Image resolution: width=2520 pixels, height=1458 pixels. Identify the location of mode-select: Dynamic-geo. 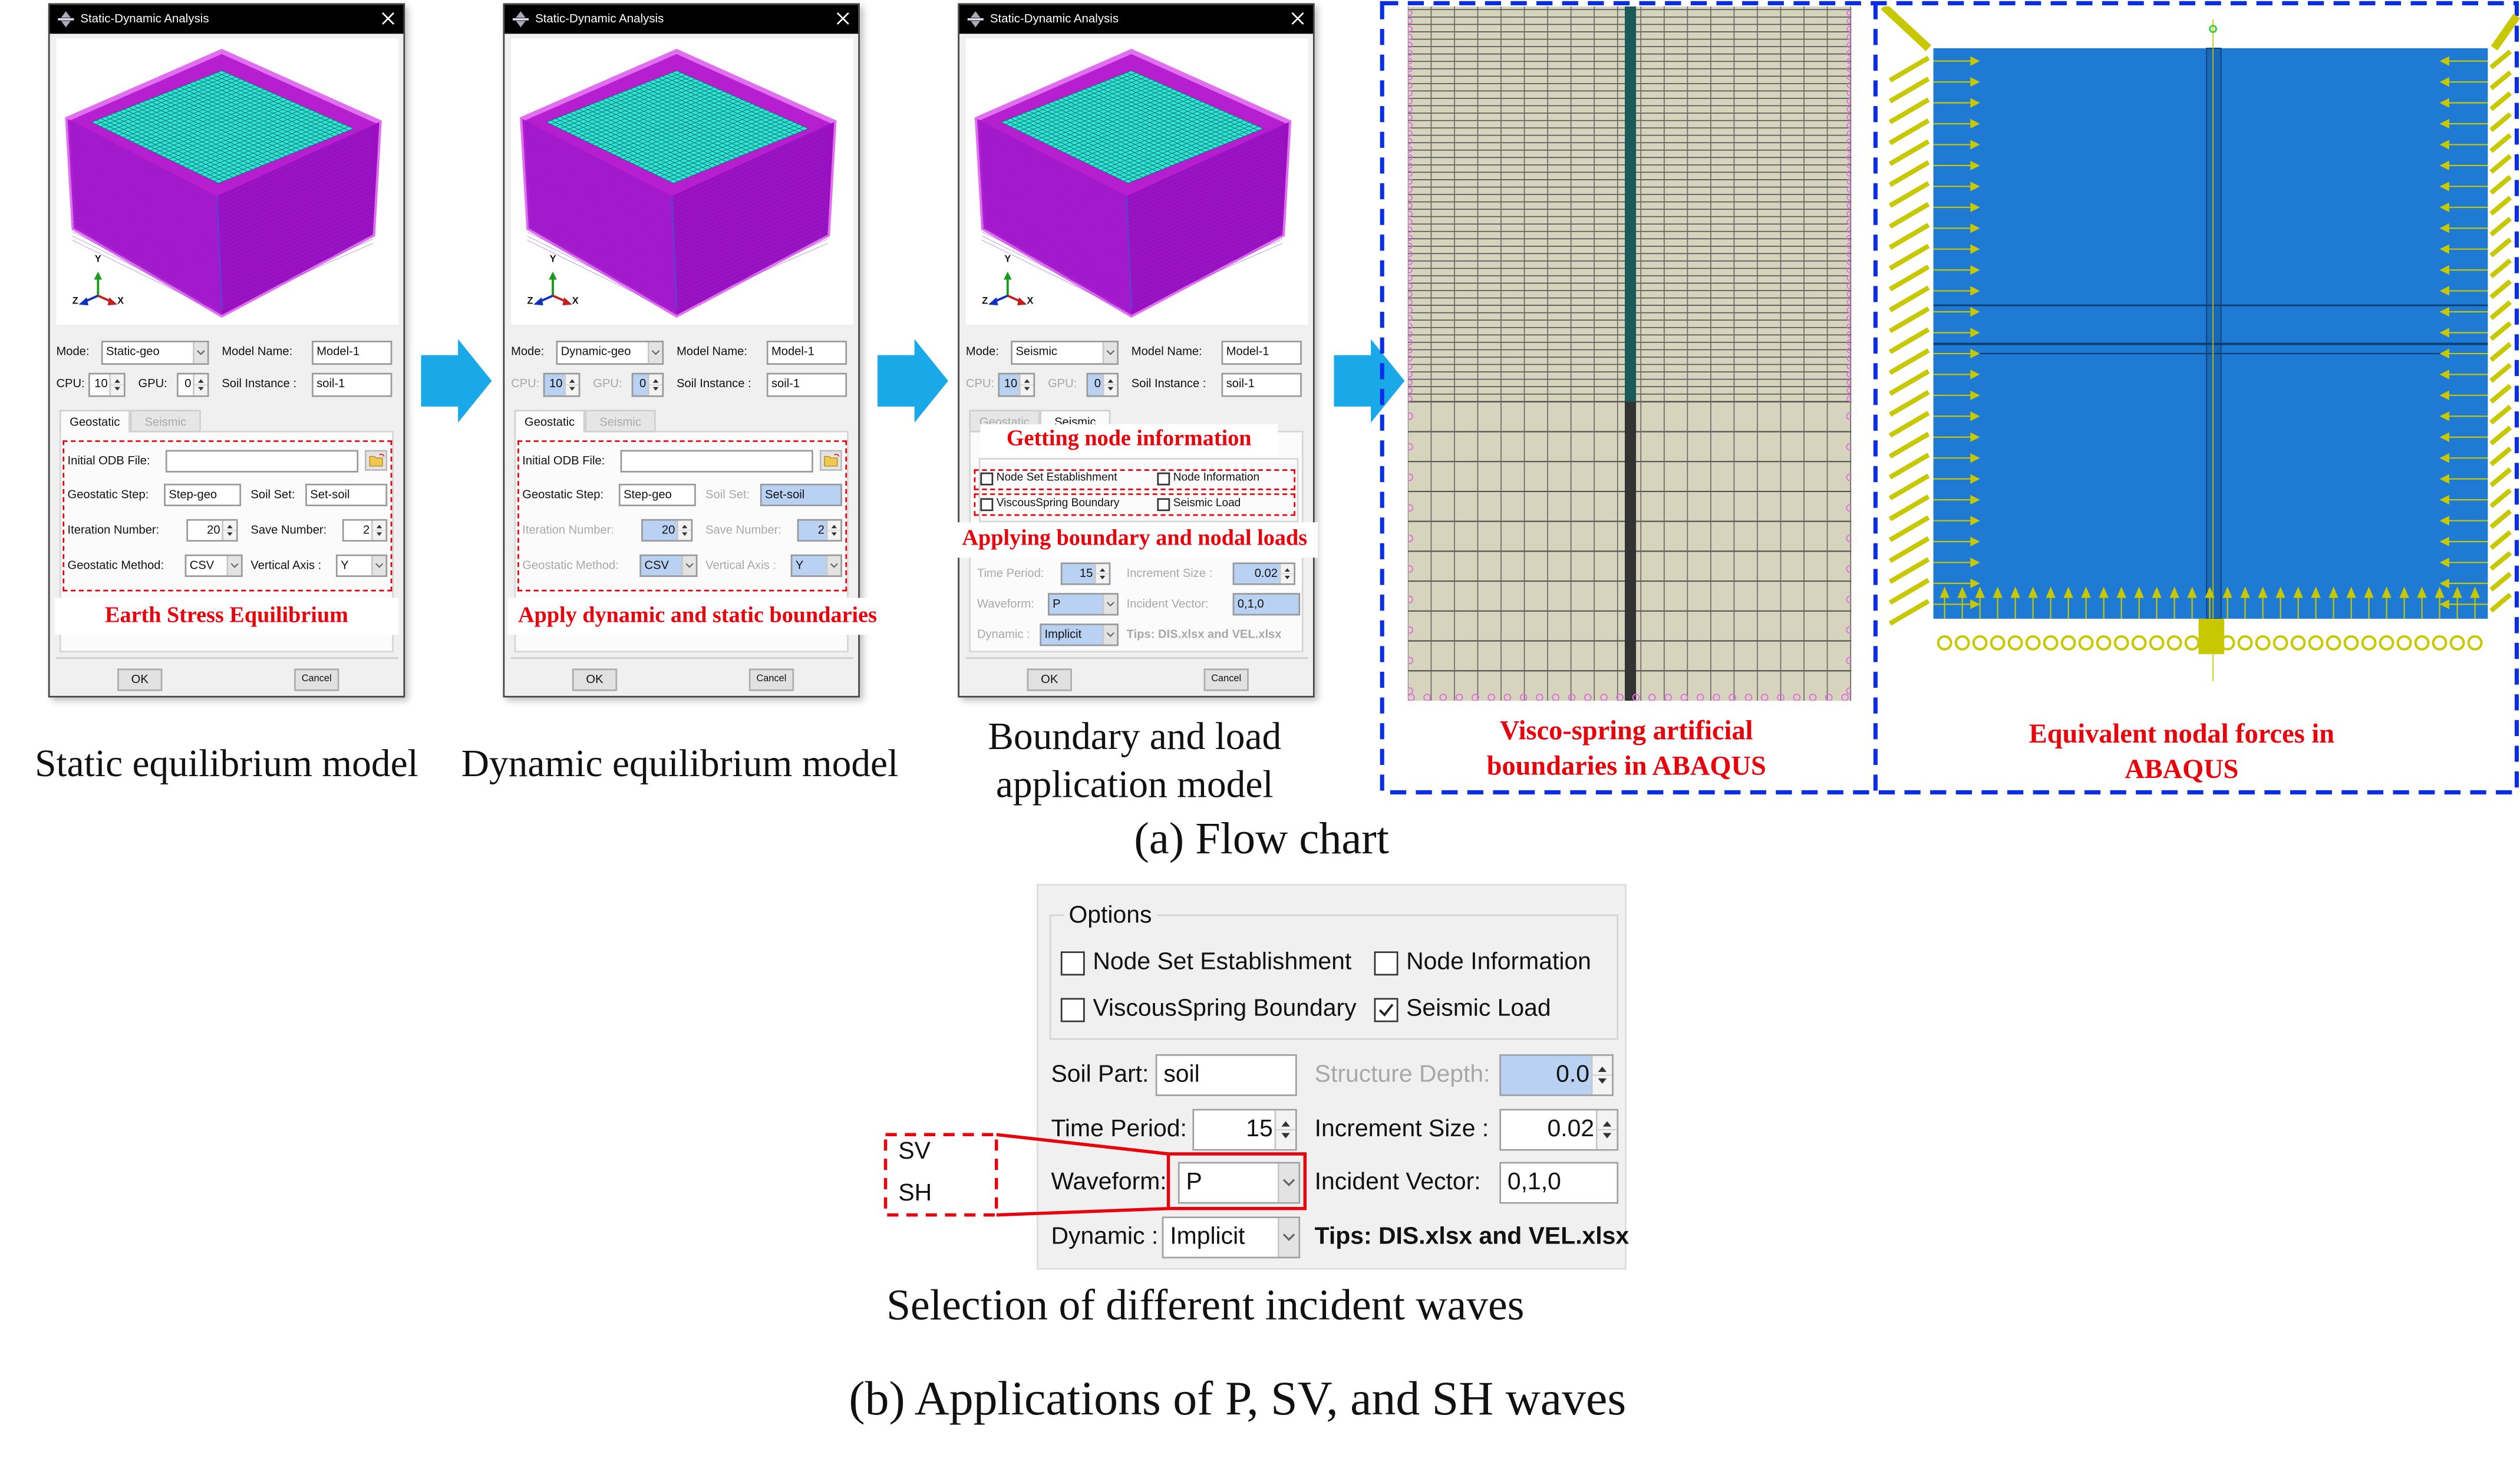
(610, 351).